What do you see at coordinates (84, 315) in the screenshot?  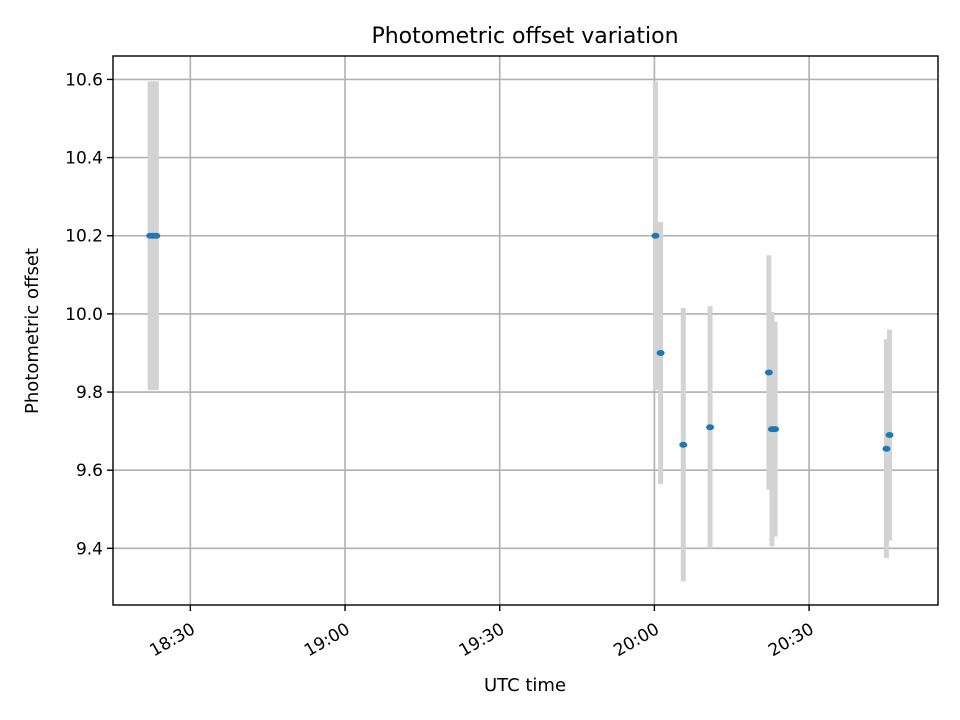 I see `y-tick-label: 10.0` at bounding box center [84, 315].